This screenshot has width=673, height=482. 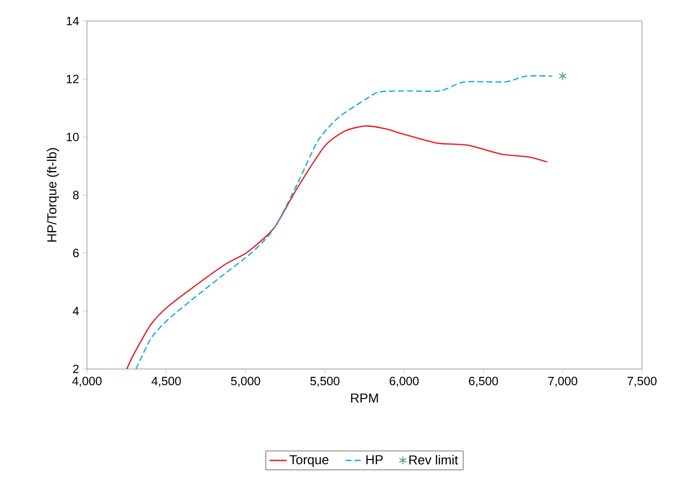 What do you see at coordinates (87, 381) in the screenshot?
I see `x-tick-label: 4,000` at bounding box center [87, 381].